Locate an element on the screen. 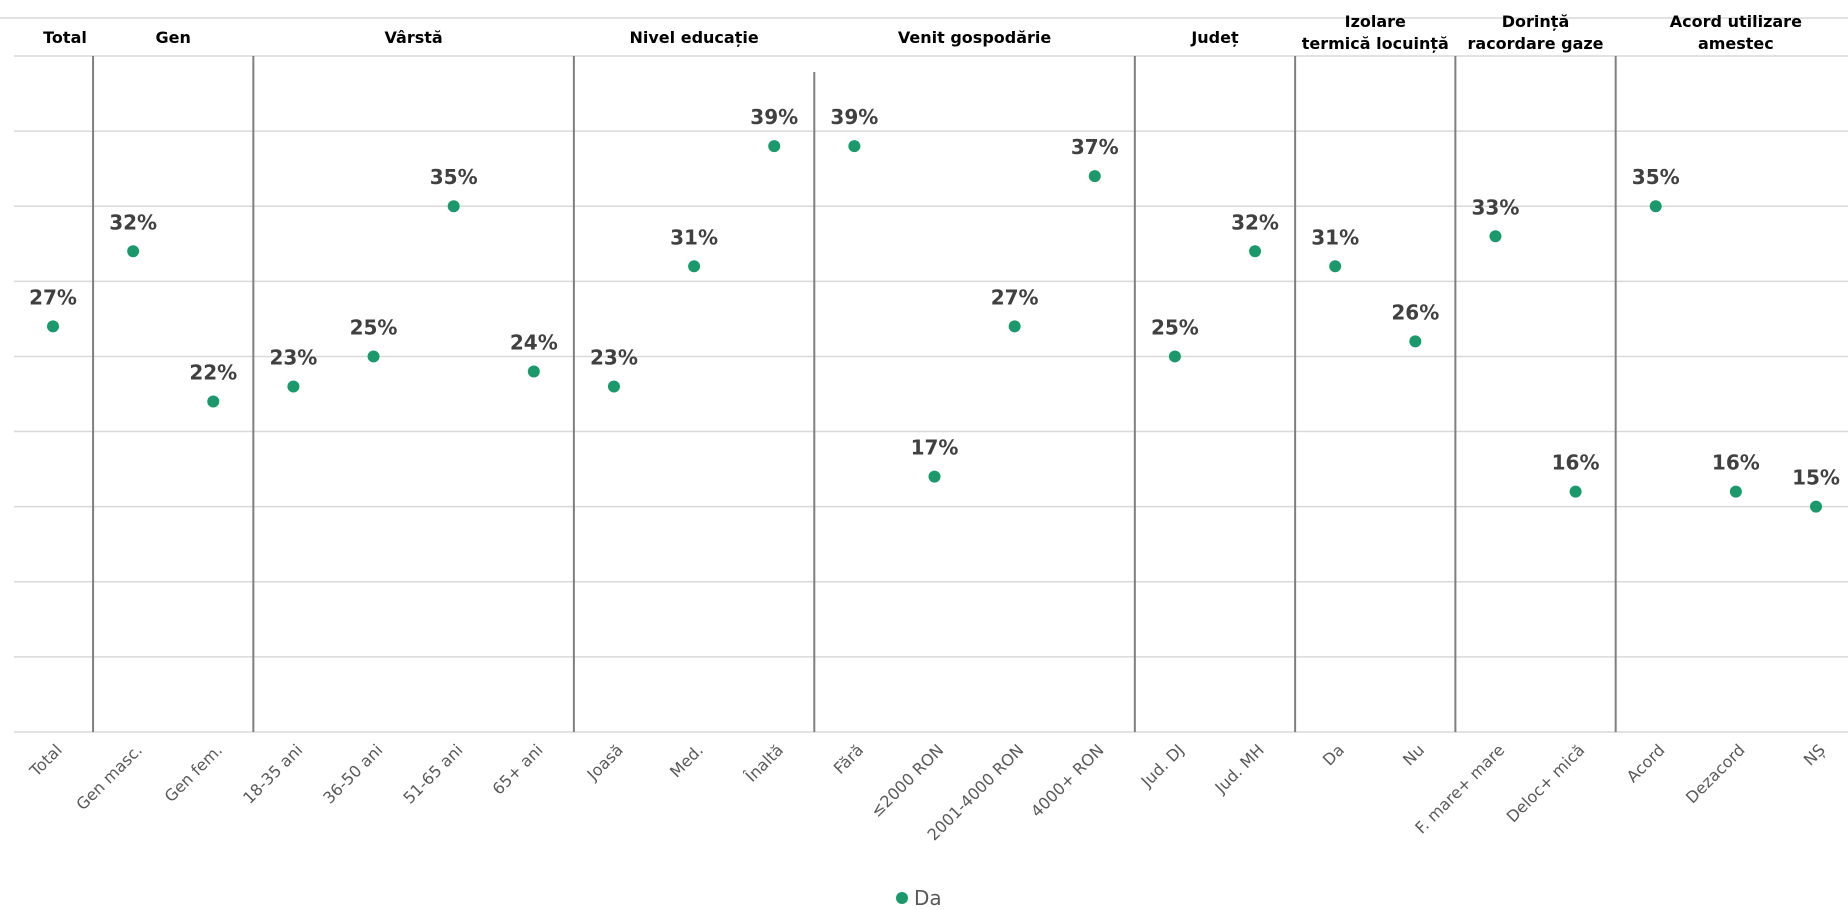 Image resolution: width=1848 pixels, height=910 pixels. x-tick-label: Deloc+ mică is located at coordinates (1546, 783).